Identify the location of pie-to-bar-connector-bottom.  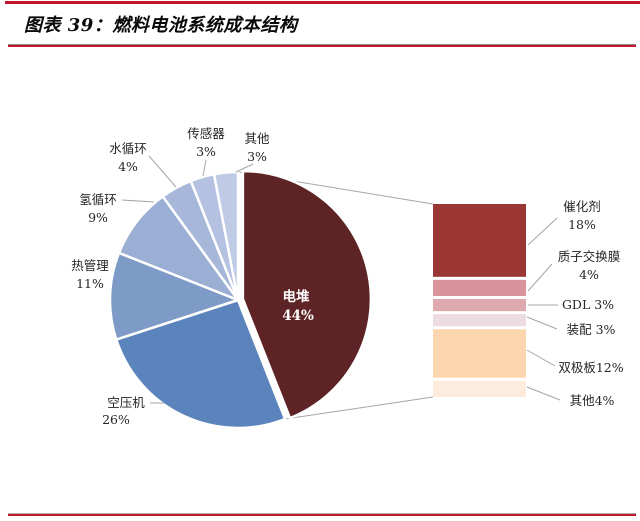
(359, 408).